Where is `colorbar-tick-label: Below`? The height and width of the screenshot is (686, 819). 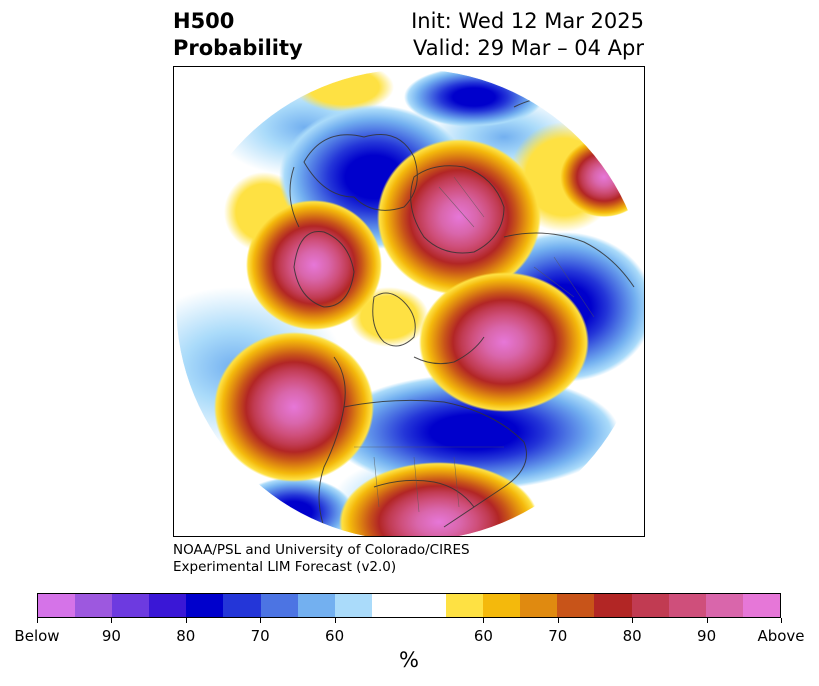 colorbar-tick-label: Below is located at coordinates (37, 636).